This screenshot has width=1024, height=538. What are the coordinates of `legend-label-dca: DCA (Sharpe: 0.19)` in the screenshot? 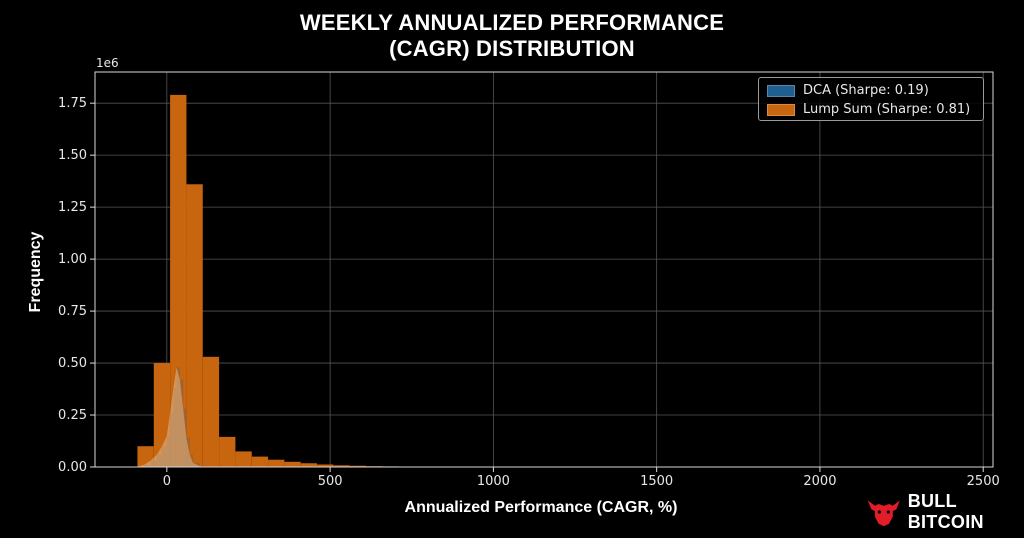 It's located at (866, 90).